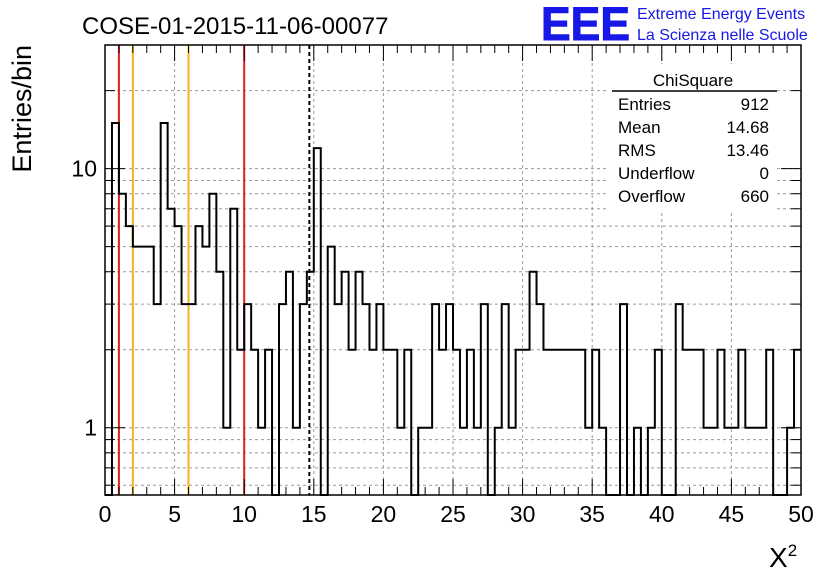 Image resolution: width=836 pixels, height=572 pixels. I want to click on x-tick-label: 30, so click(523, 514).